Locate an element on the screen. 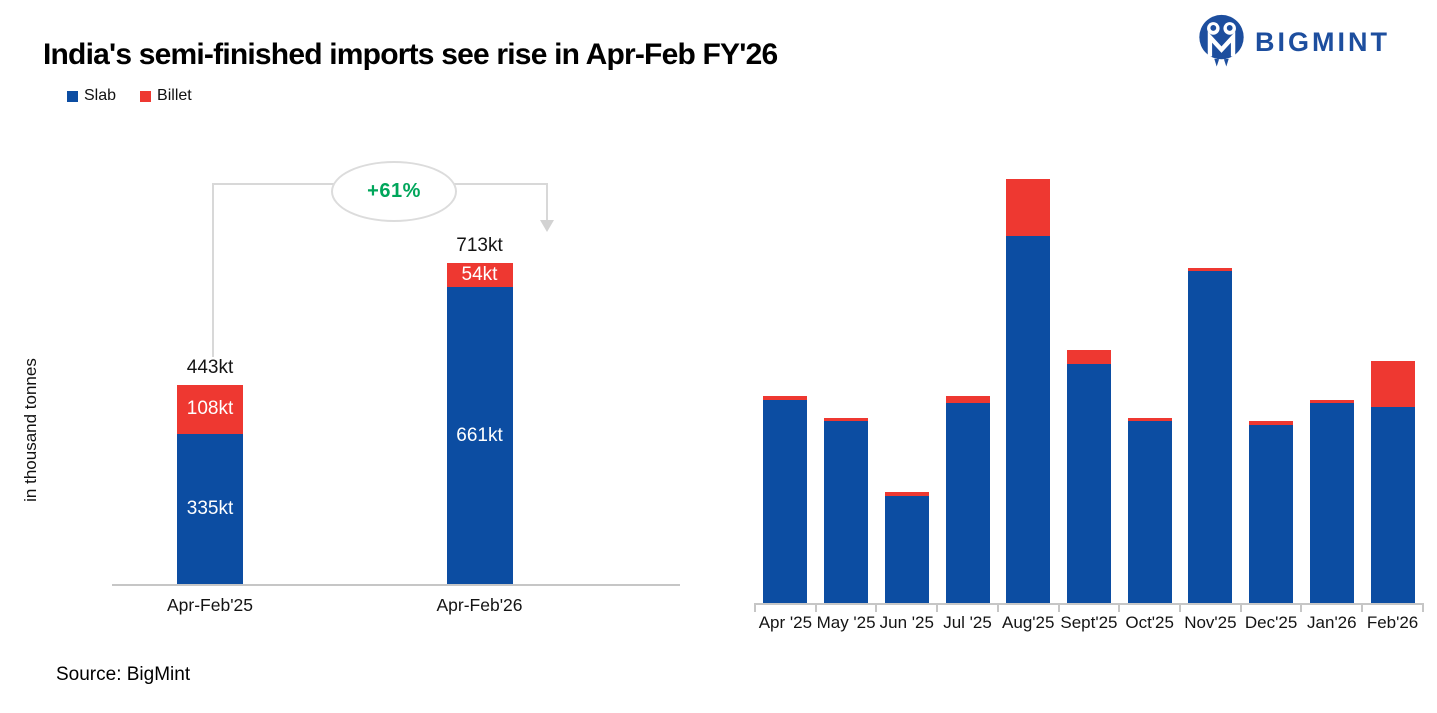 The width and height of the screenshot is (1437, 713). total-label-apr-feb-26: 713kt is located at coordinates (479, 245).